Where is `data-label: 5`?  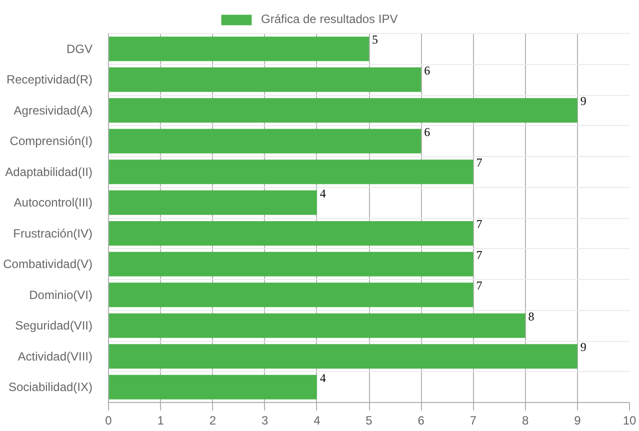
data-label: 5 is located at coordinates (375, 39).